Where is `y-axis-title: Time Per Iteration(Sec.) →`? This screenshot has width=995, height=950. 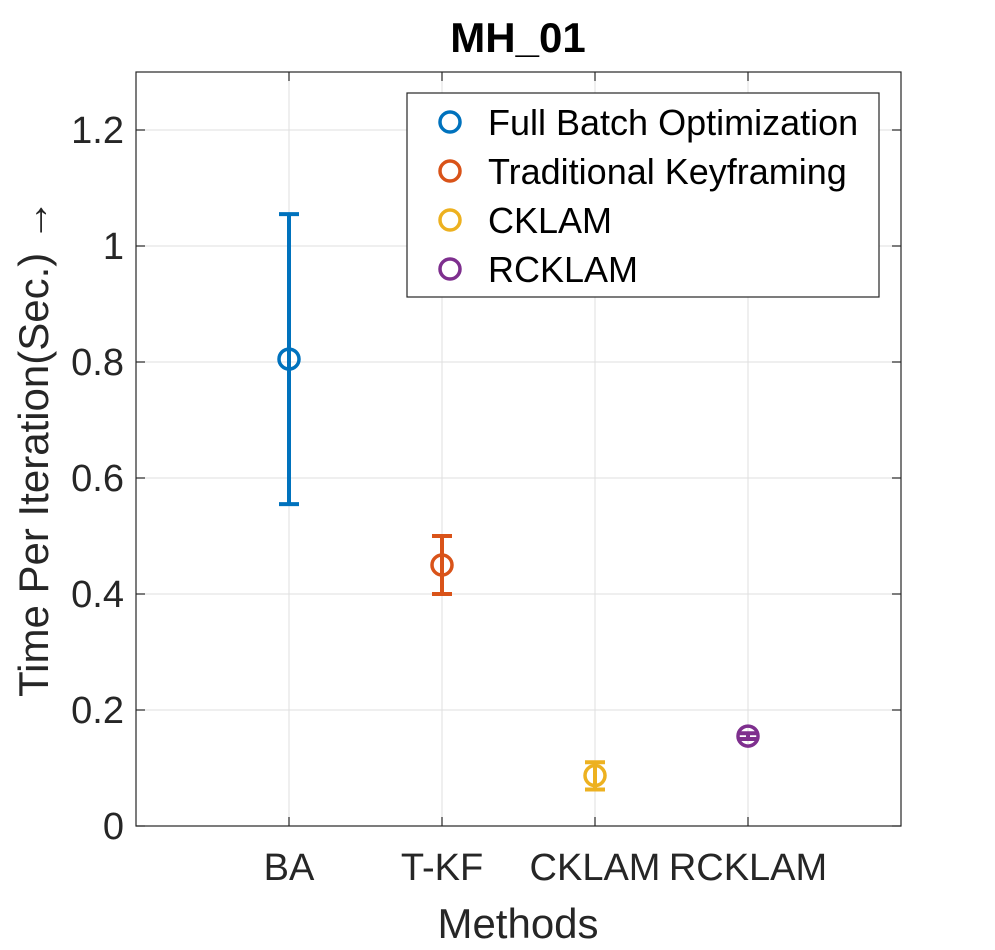
y-axis-title: Time Per Iteration(Sec.) → is located at coordinates (33, 448).